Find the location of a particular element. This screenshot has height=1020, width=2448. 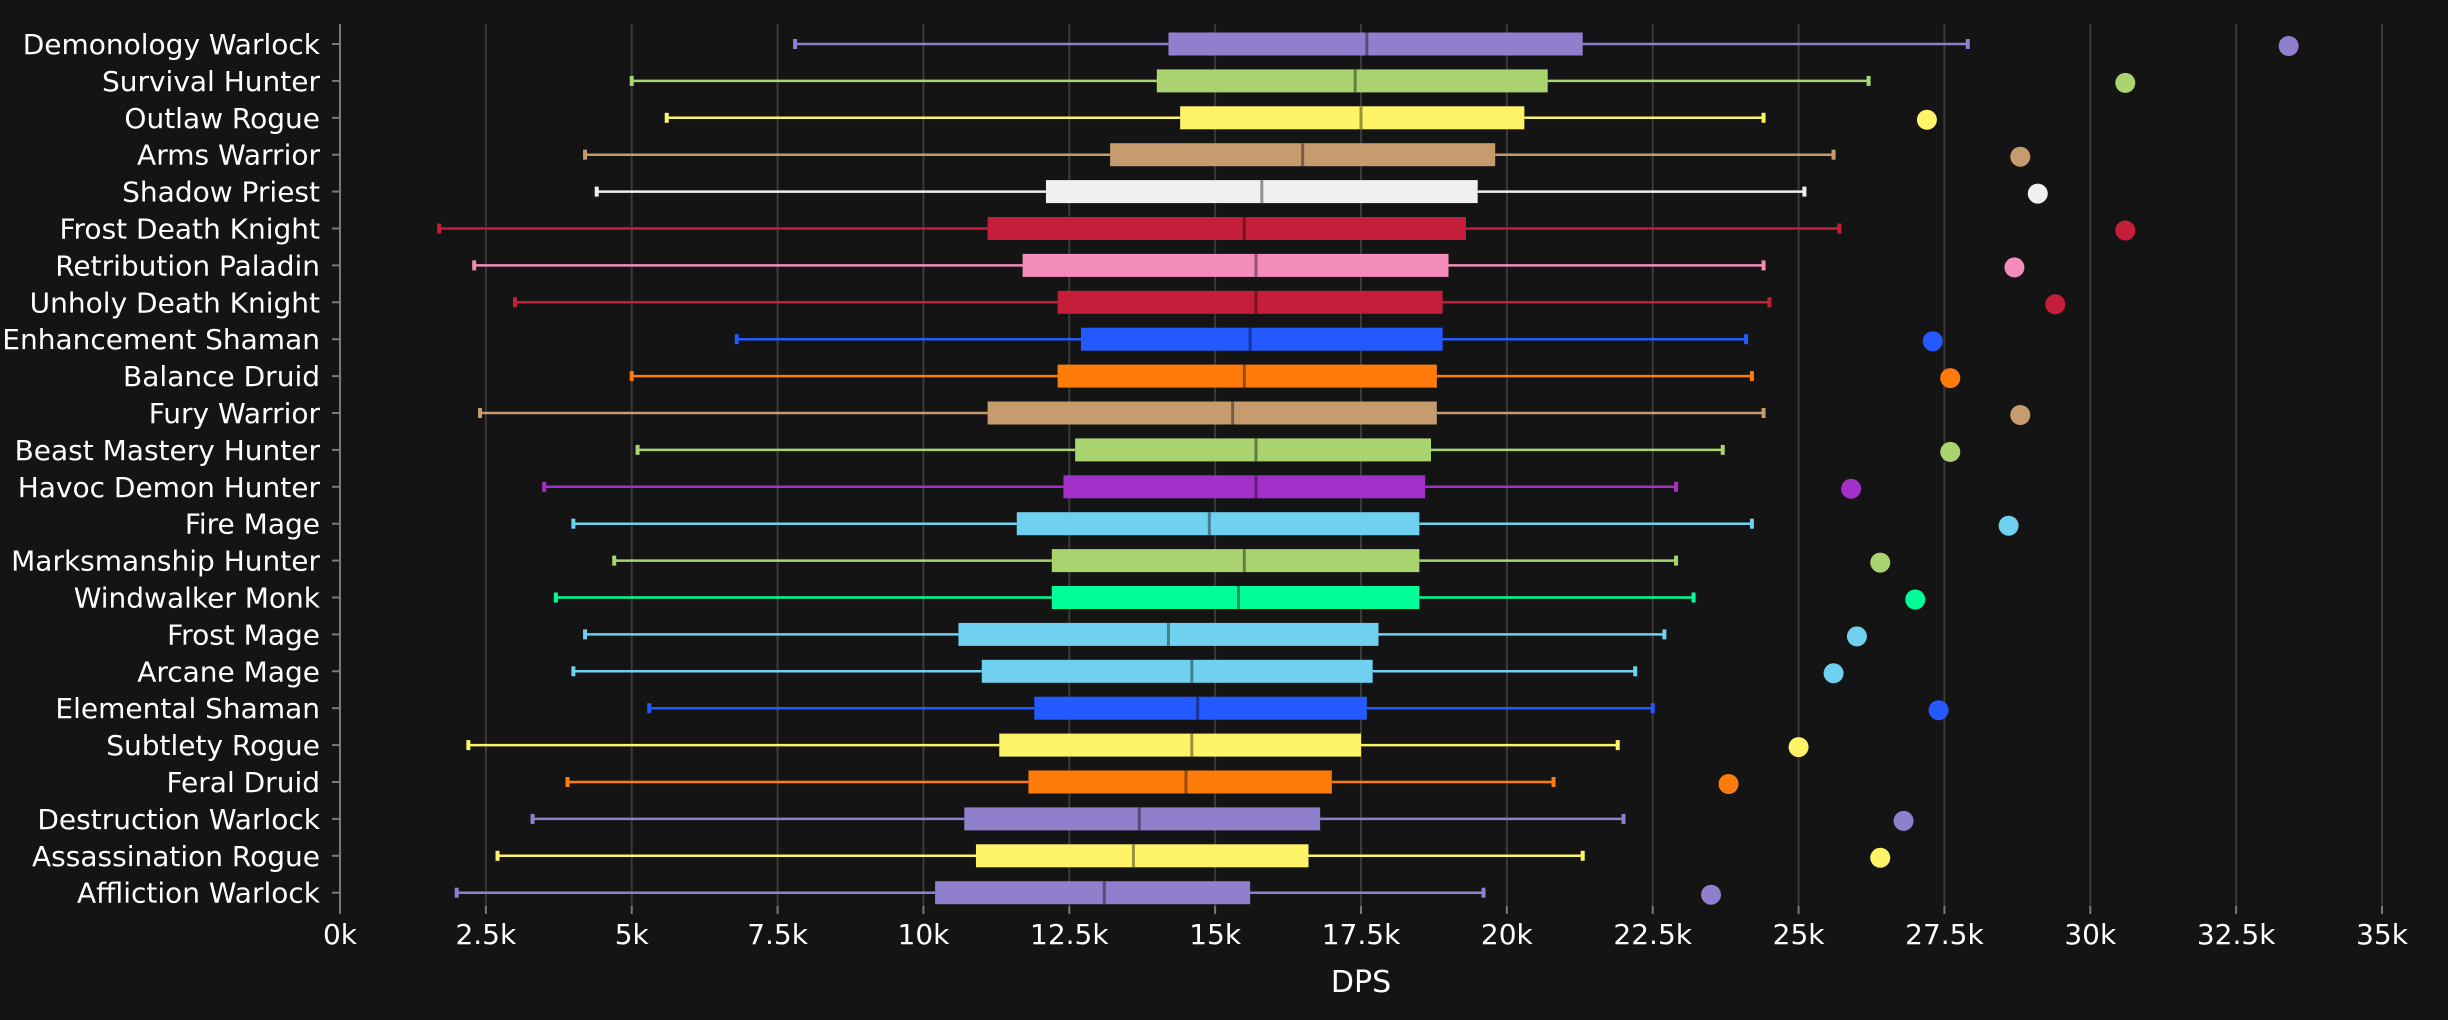

x-tick-label: 32.5k is located at coordinates (2236, 934).